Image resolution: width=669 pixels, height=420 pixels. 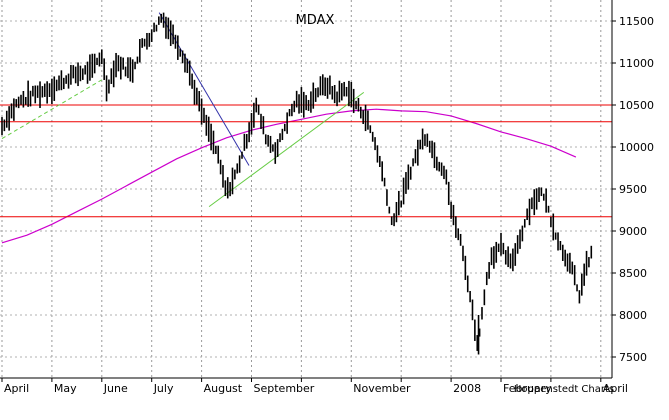 I want to click on x-tick-label: September, so click(x=284, y=388).